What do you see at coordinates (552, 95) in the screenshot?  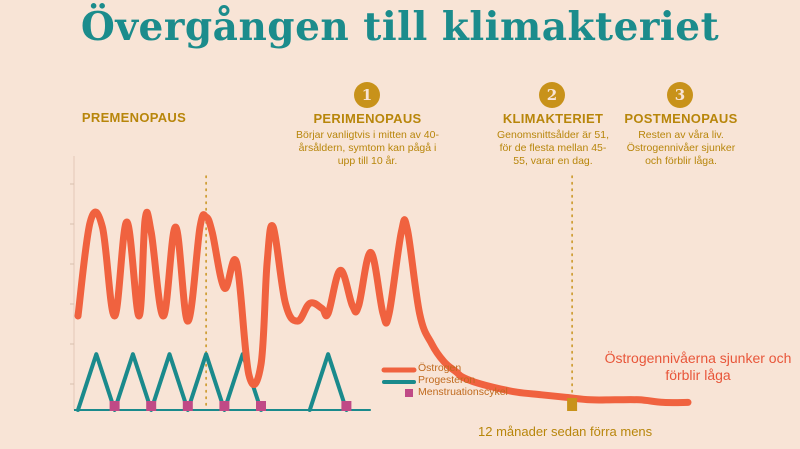 I see `phase-badge-2: 2` at bounding box center [552, 95].